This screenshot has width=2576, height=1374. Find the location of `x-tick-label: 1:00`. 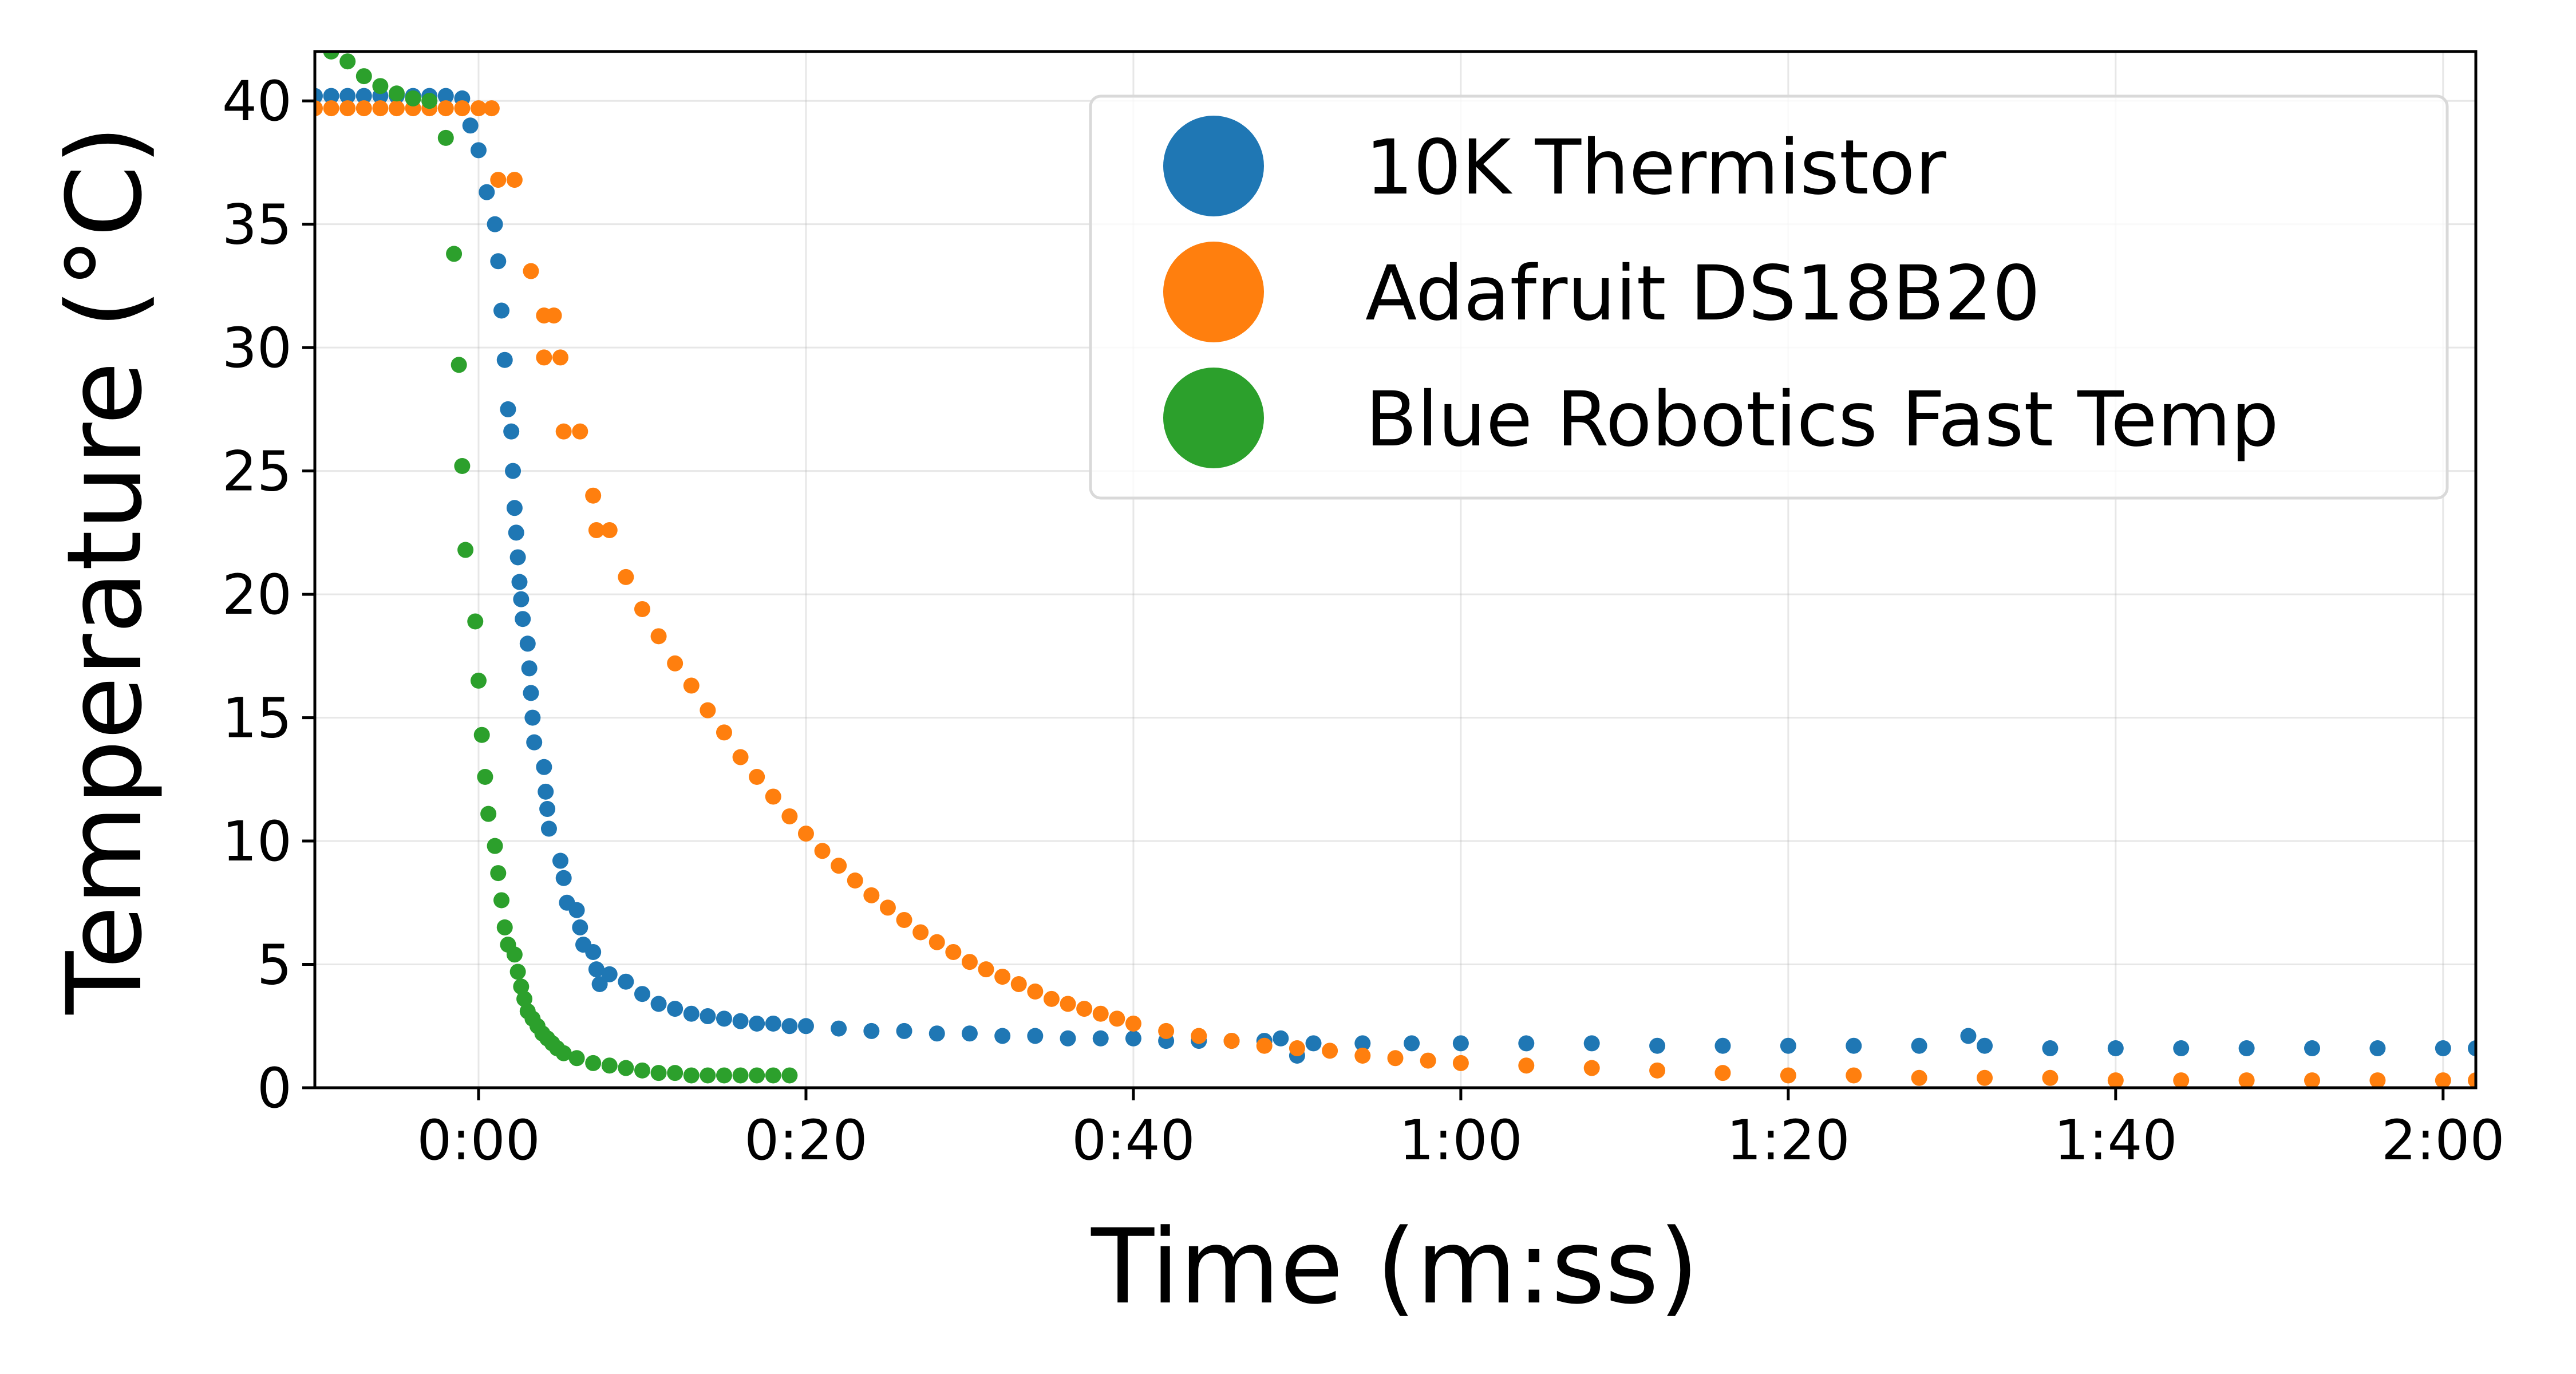

x-tick-label: 1:00 is located at coordinates (1461, 1140).